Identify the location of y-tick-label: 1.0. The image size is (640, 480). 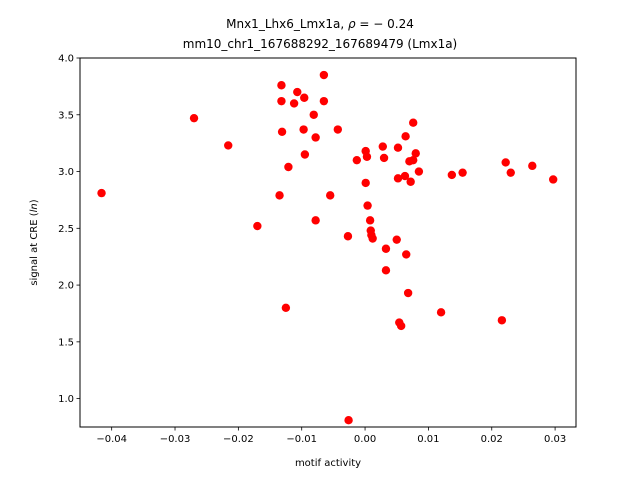
(66, 399).